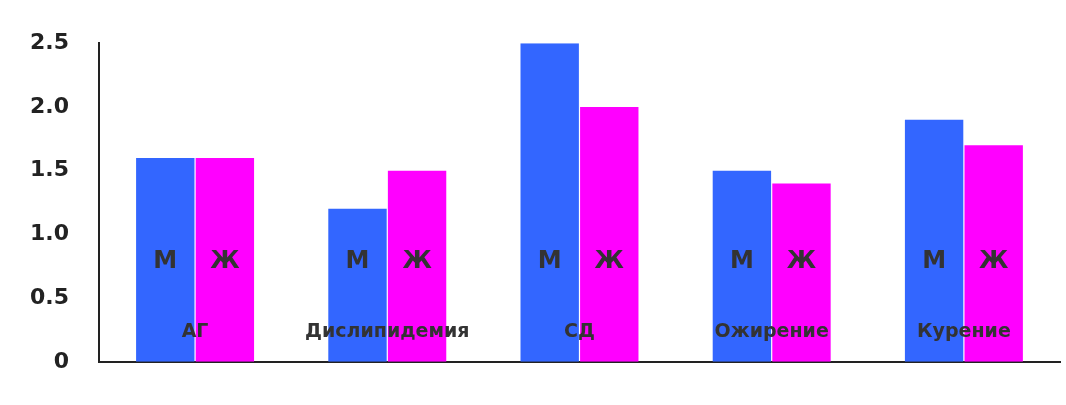 The height and width of the screenshot is (405, 1066). I want to click on x-tick-label: Дислипидемия, so click(387, 329).